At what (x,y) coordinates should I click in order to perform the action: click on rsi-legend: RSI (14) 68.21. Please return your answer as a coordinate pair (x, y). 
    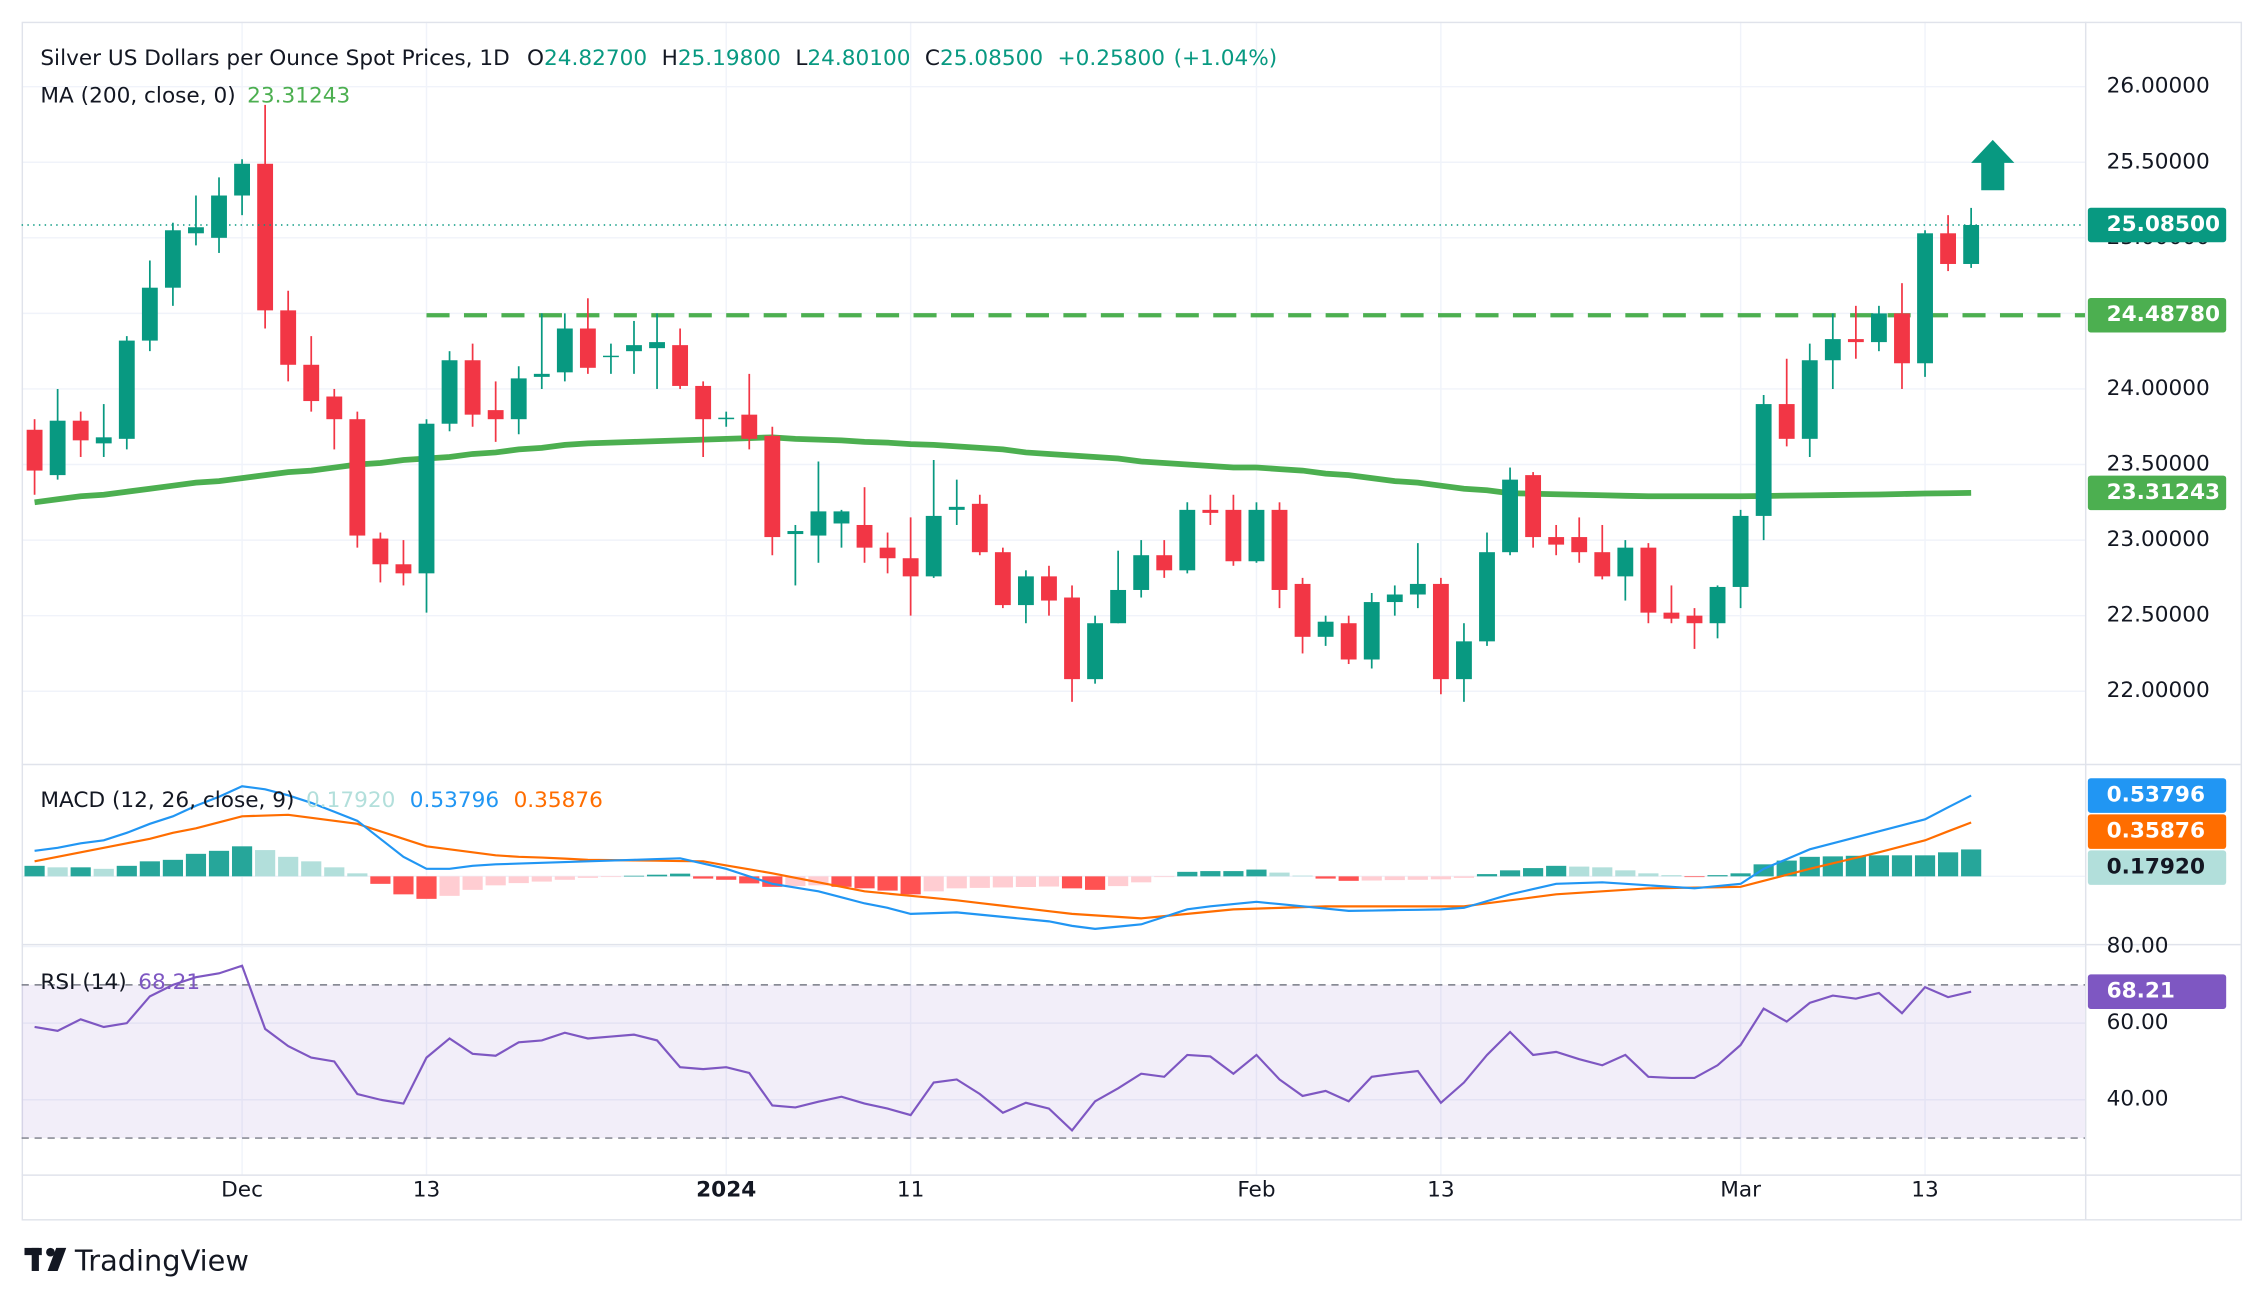
    Looking at the image, I should click on (120, 982).